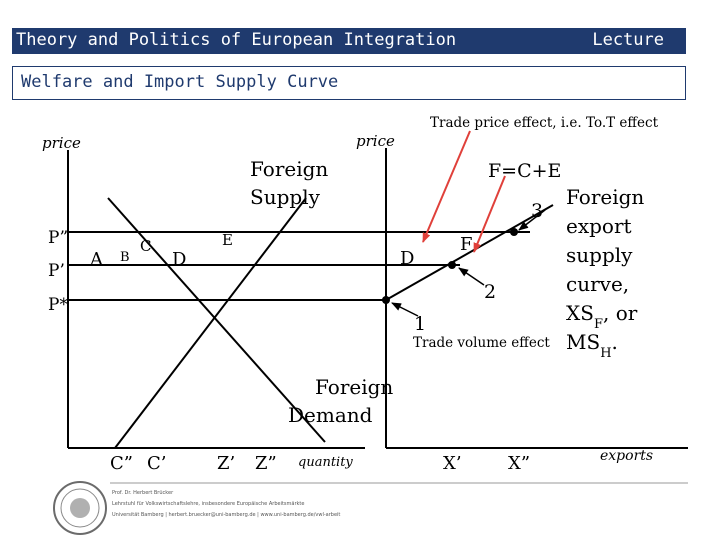  Describe the element at coordinates (628, 40) in the screenshot. I see `lecture-label: Lecture` at that location.